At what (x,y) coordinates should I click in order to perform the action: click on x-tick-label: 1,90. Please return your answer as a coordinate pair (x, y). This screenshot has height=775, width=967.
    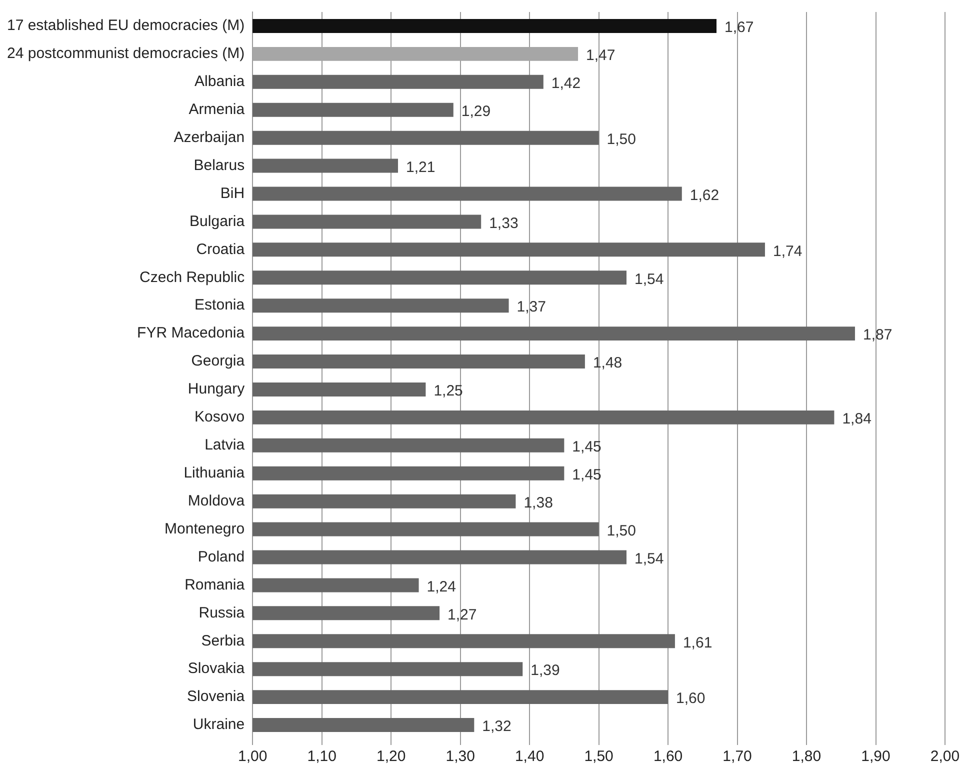
    Looking at the image, I should click on (875, 757).